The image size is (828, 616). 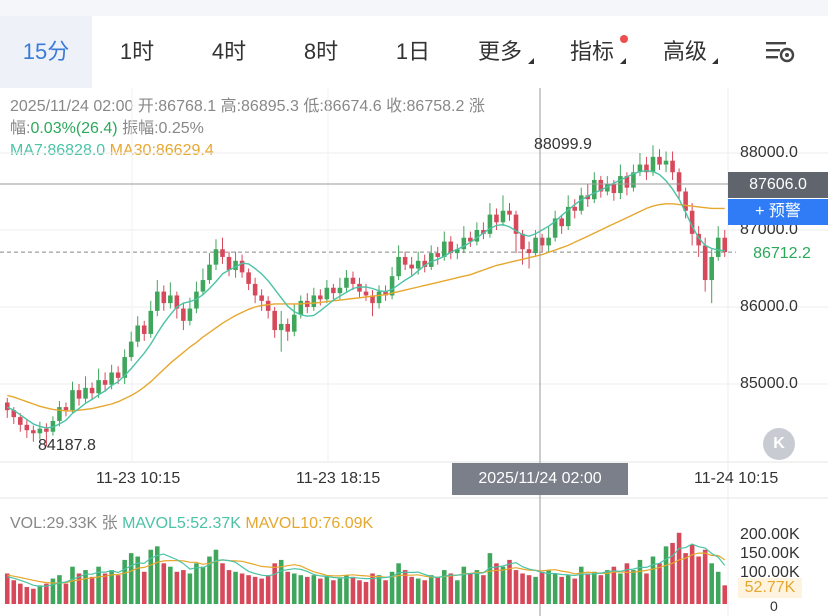 I want to click on info-ma30: MA30:86629.4, so click(x=161, y=150).